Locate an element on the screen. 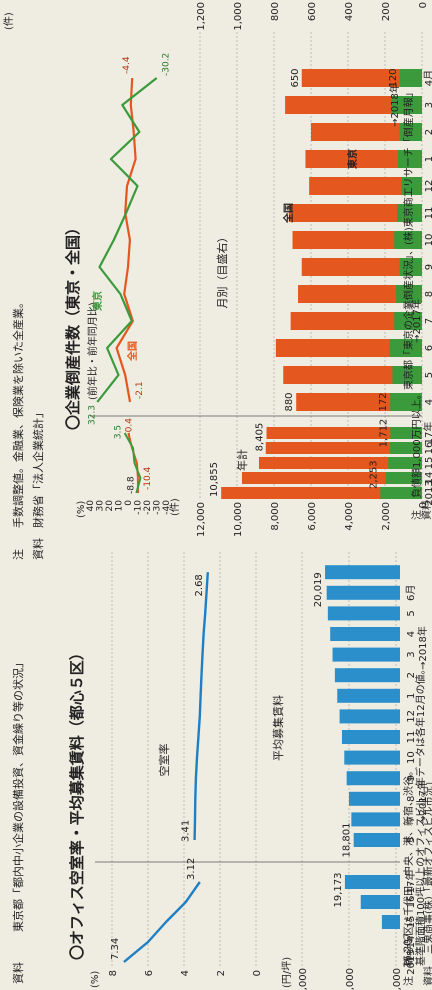 This screenshot has width=432, height=990. office-x-tick: 15 is located at coordinates (411, 922).